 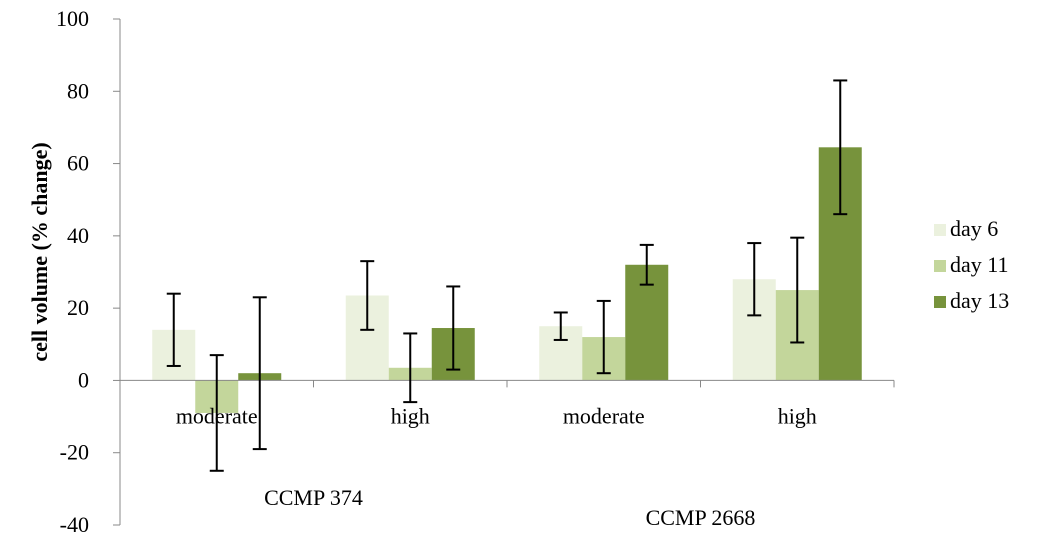 What do you see at coordinates (83, 379) in the screenshot?
I see `y-tick-label: 0` at bounding box center [83, 379].